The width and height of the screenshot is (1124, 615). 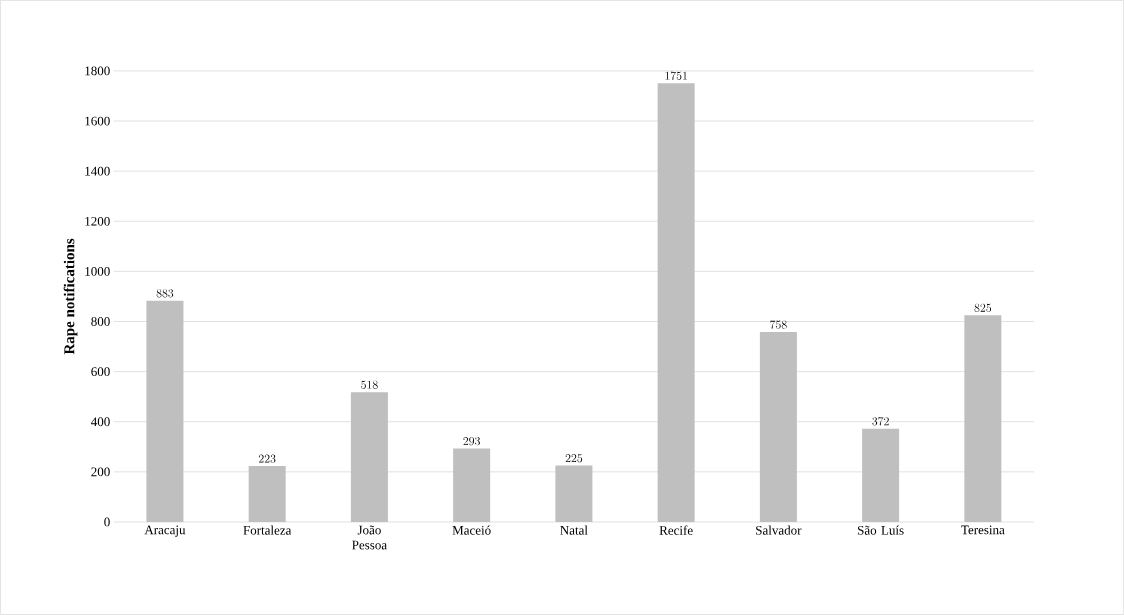 I want to click on x-tick-label: Salvador, so click(x=779, y=530).